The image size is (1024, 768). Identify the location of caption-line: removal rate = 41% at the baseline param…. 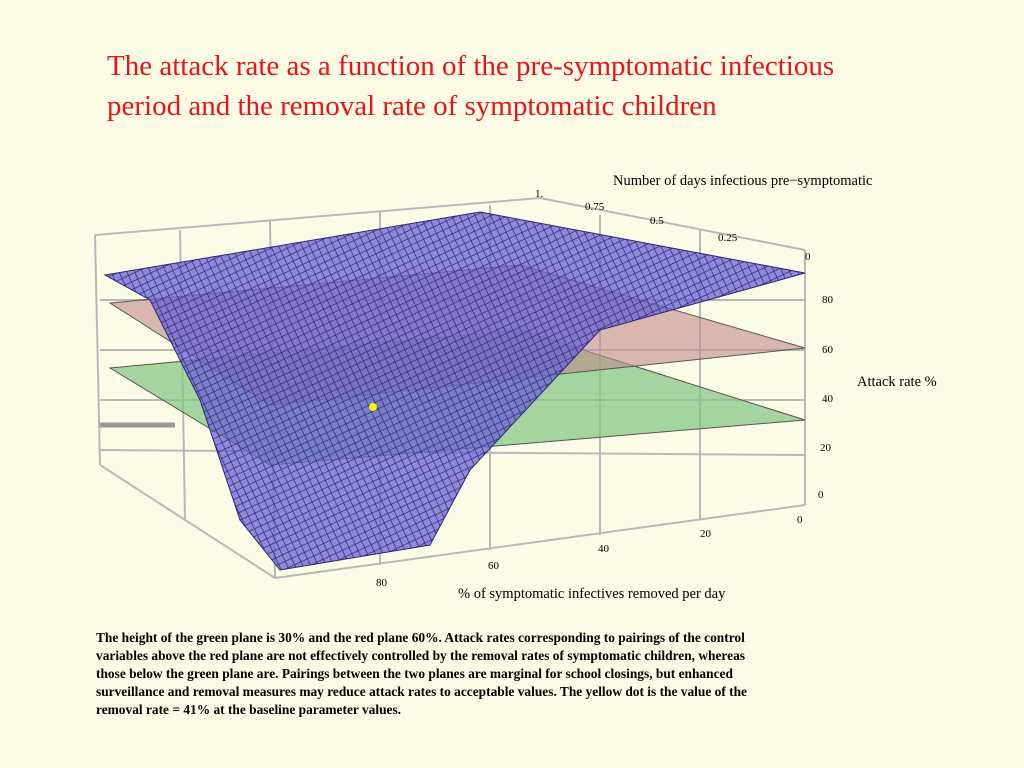
(249, 709).